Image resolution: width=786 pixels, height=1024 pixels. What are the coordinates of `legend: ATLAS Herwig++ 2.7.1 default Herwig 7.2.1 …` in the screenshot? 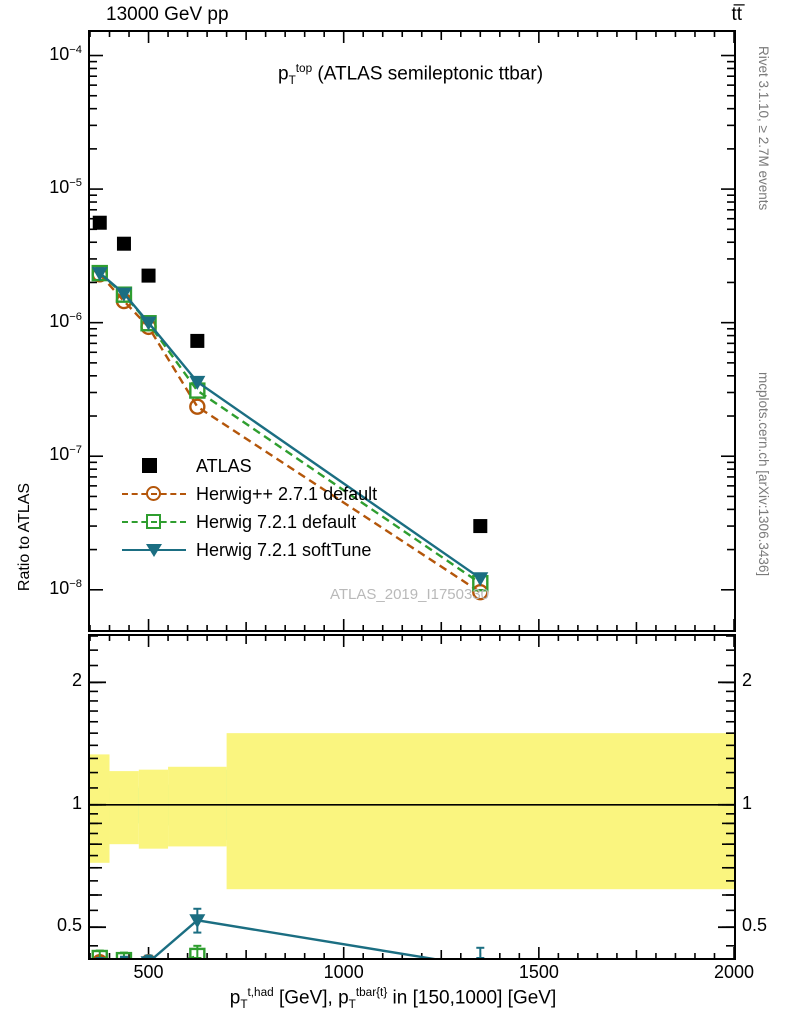 It's located at (249, 508).